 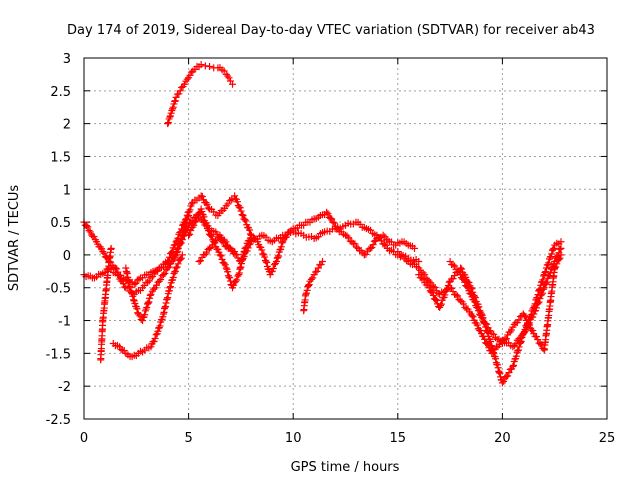 I want to click on y-tick-label: -0.5, so click(x=58, y=289).